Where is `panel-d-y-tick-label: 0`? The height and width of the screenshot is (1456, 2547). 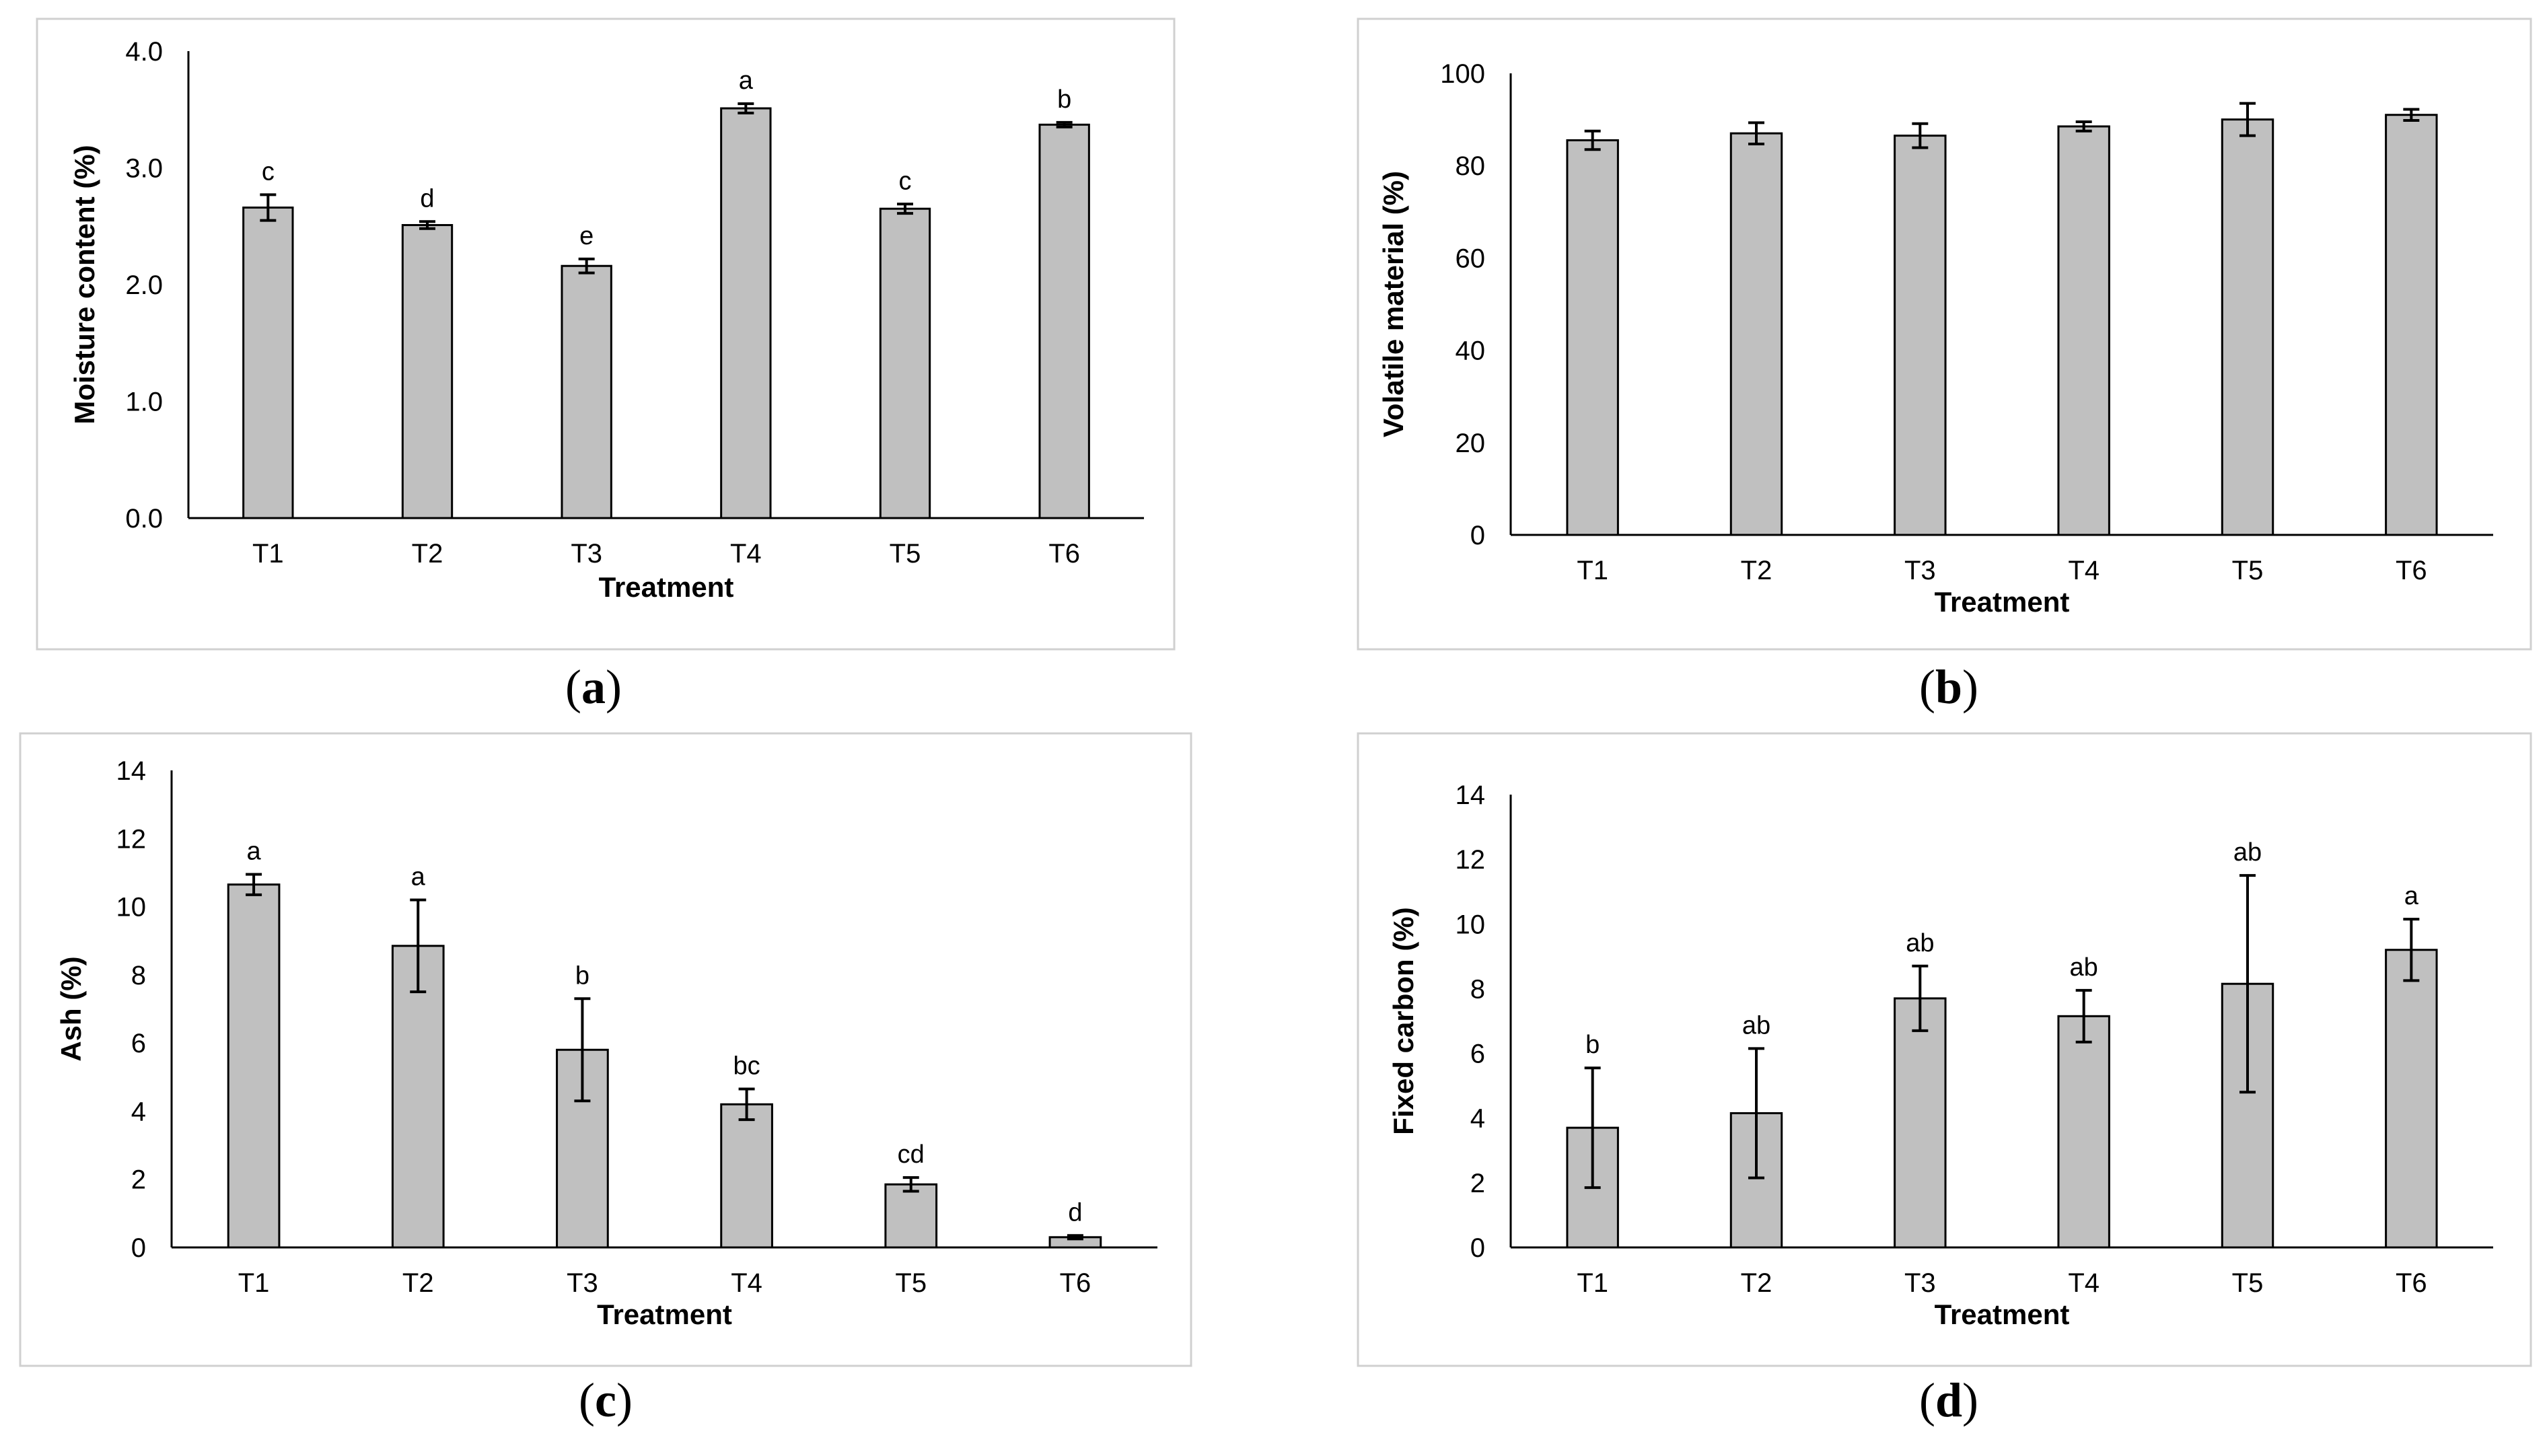 panel-d-y-tick-label: 0 is located at coordinates (1477, 1248).